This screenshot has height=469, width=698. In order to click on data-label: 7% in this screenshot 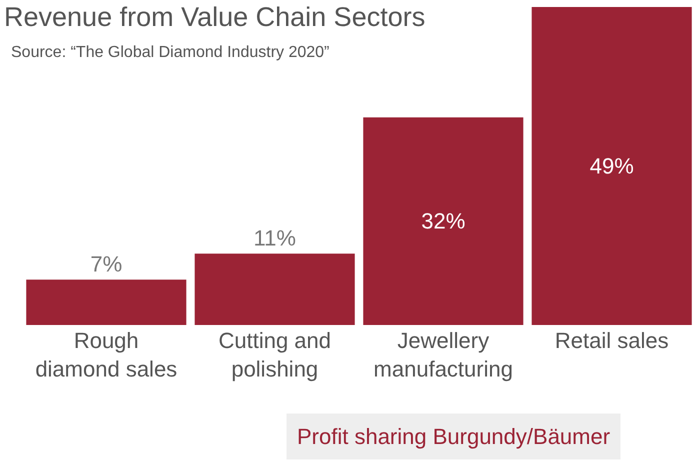, I will do `click(106, 264)`.